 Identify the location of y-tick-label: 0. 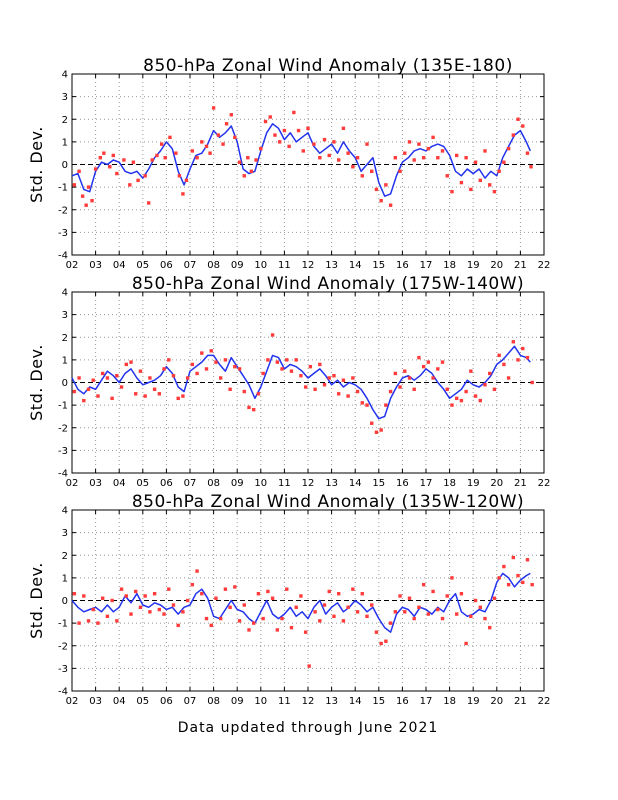
(65, 383).